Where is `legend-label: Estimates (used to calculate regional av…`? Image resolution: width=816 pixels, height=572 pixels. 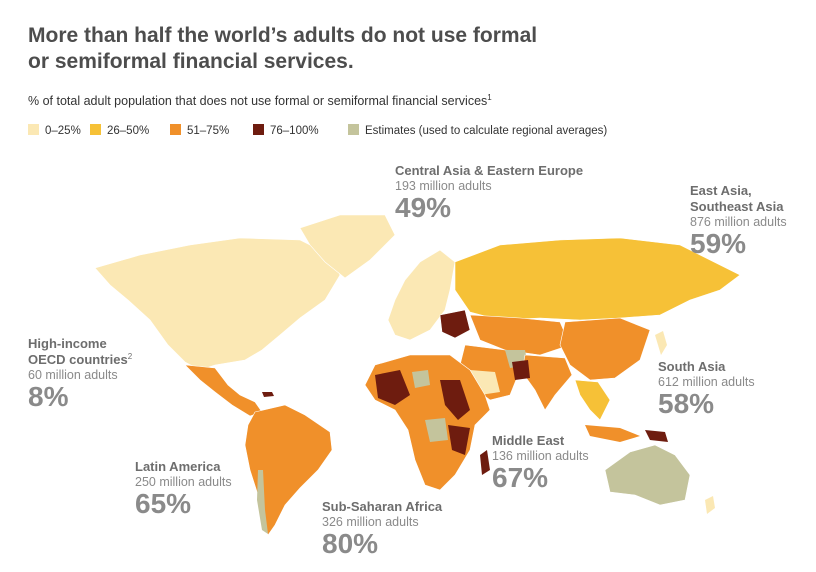 legend-label: Estimates (used to calculate regional av… is located at coordinates (486, 131).